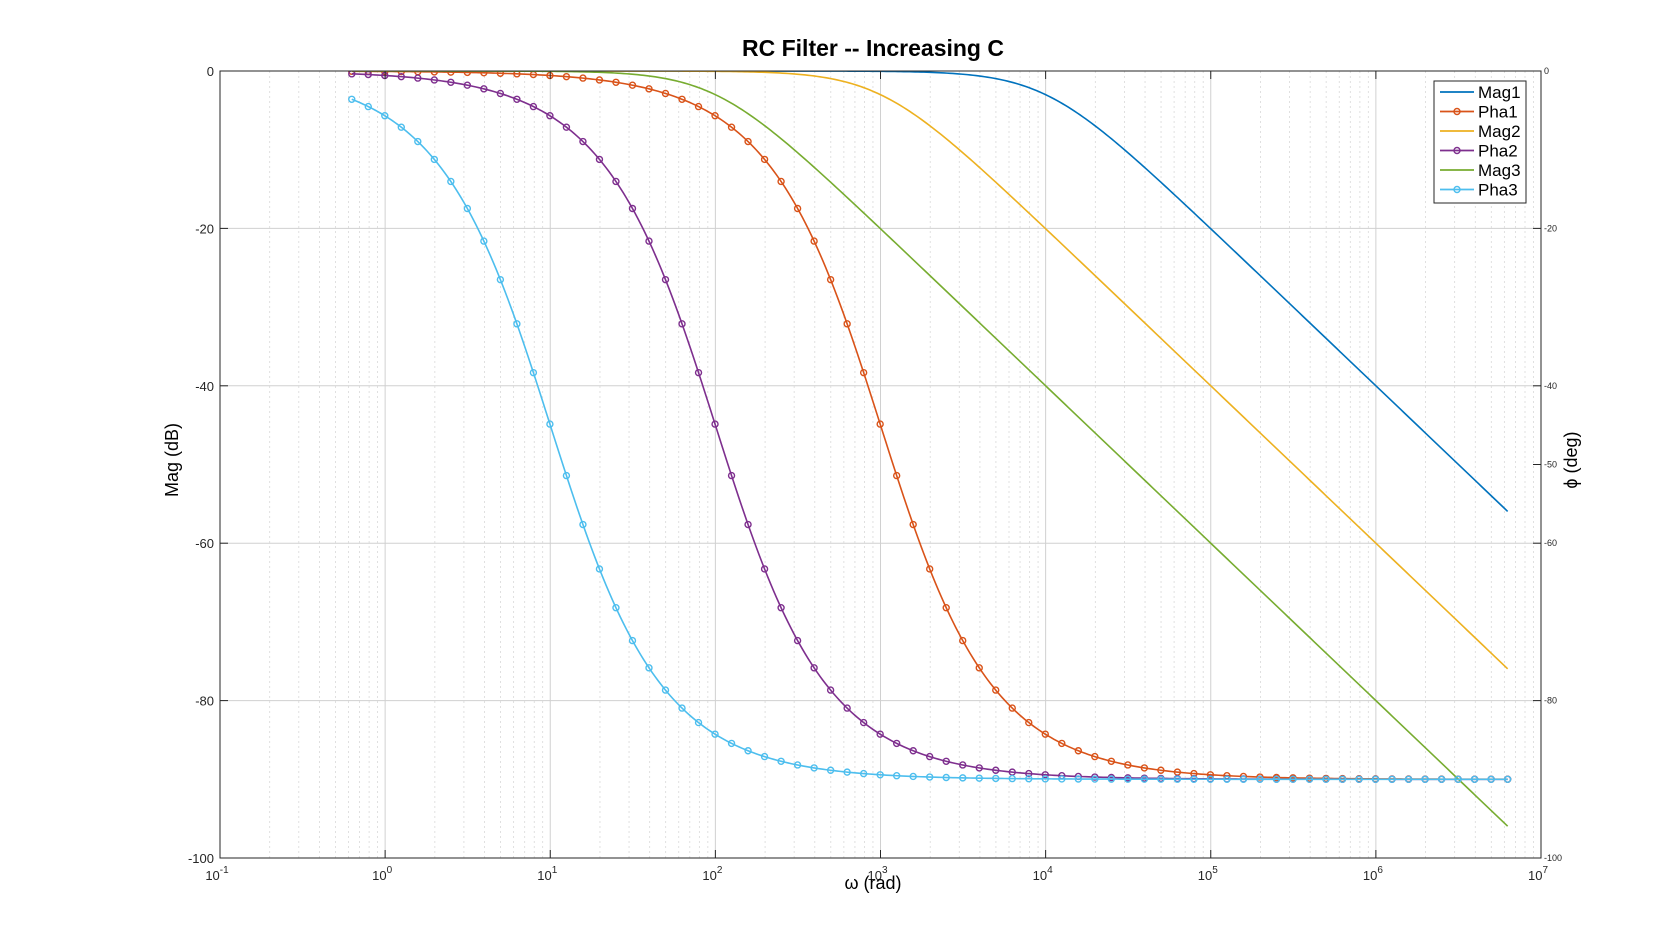  What do you see at coordinates (1571, 459) in the screenshot?
I see `y-axis-right-label: ϕ (deg)` at bounding box center [1571, 459].